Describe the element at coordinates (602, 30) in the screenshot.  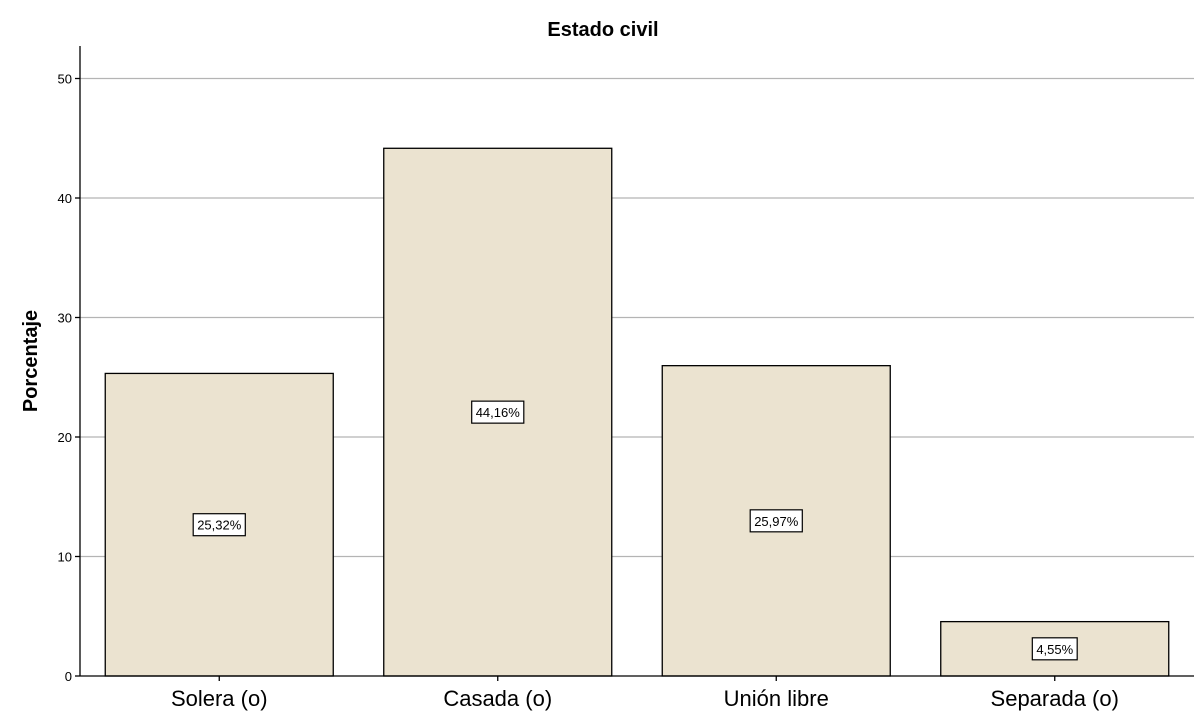
I see `chart-title: Estado civil` at that location.